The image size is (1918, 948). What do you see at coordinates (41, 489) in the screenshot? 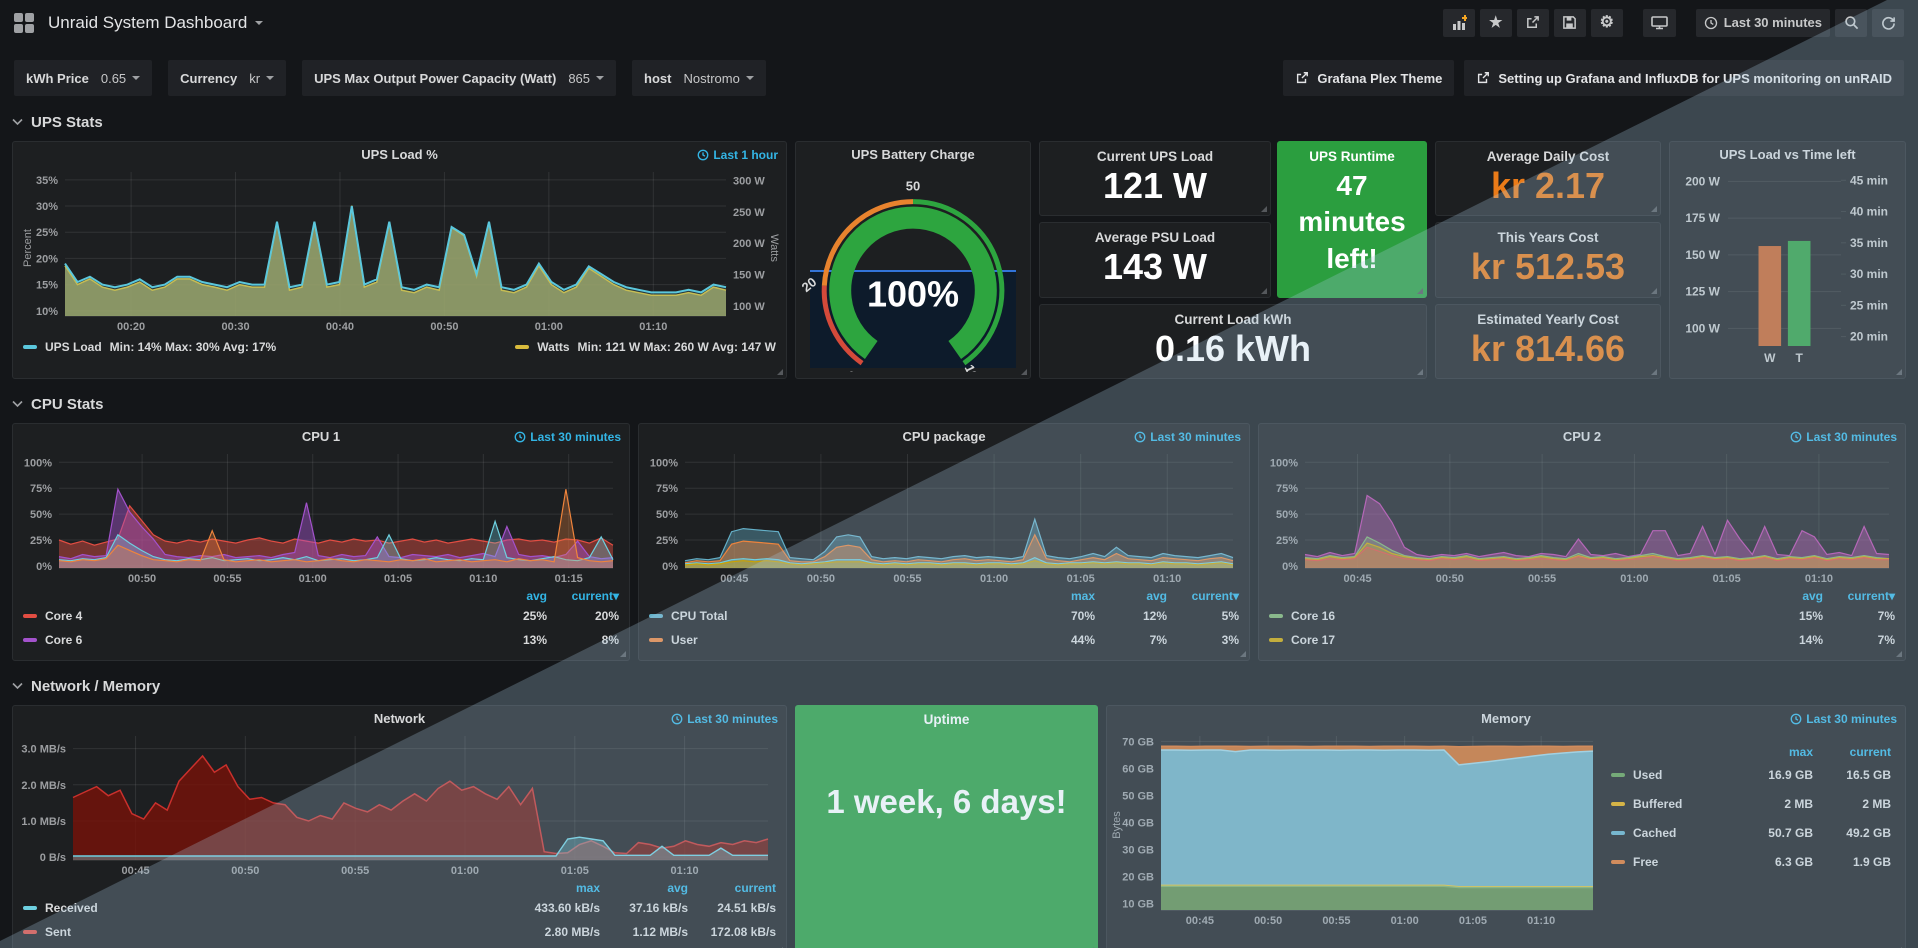
I see `svg-text: 75%` at bounding box center [41, 489].